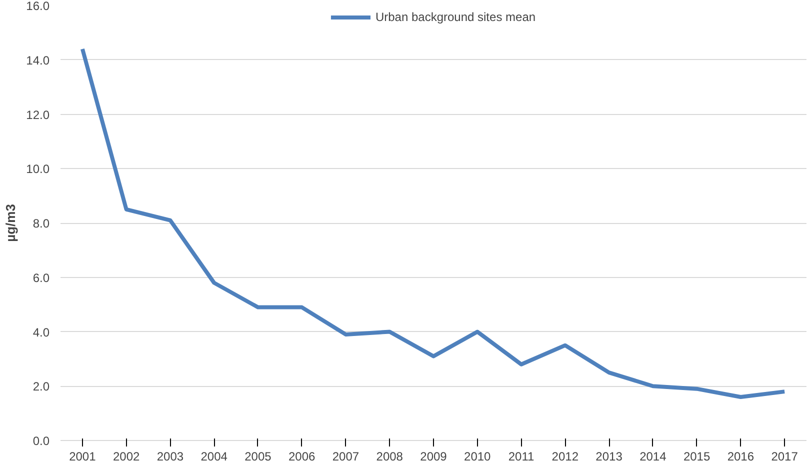 This screenshot has height=463, width=811. I want to click on x-tick-label: 2013, so click(609, 456).